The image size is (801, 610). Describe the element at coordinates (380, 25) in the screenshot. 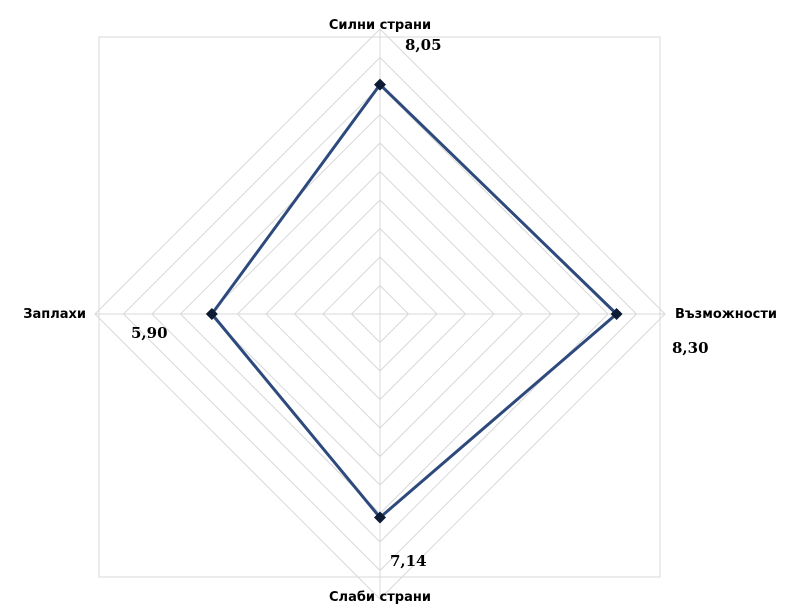

I see `axis-label-strengths: Силни страни` at that location.